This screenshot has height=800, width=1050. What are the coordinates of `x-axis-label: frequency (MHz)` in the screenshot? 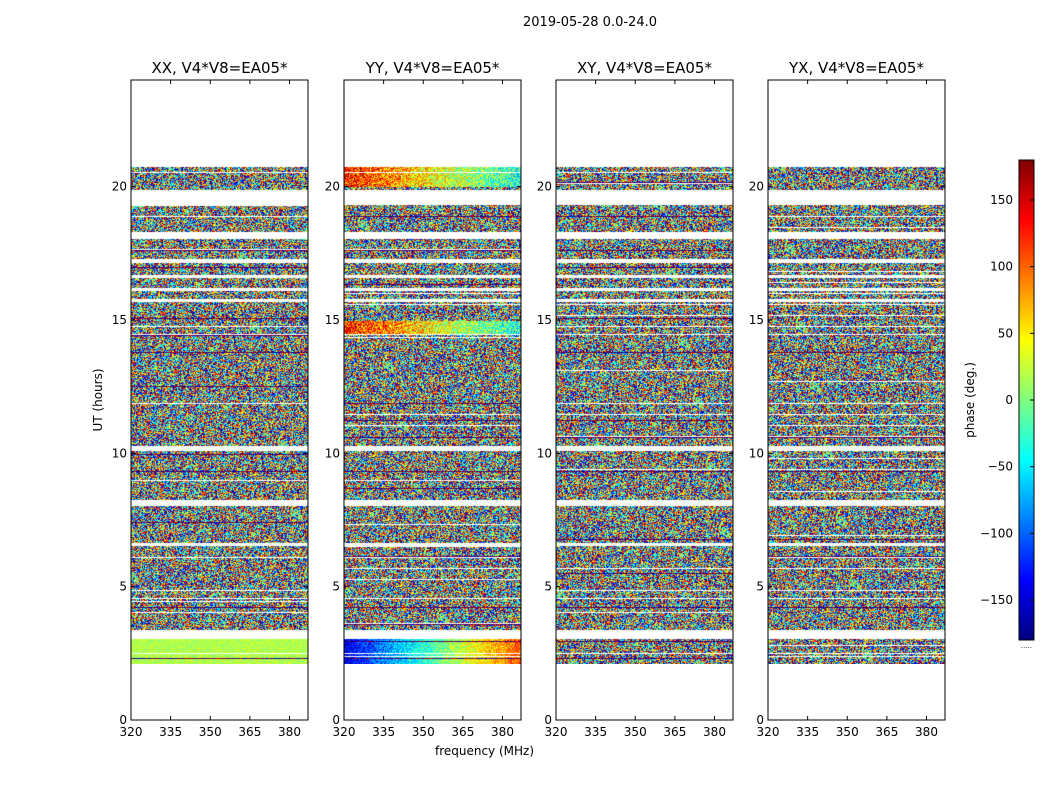 It's located at (484, 751).